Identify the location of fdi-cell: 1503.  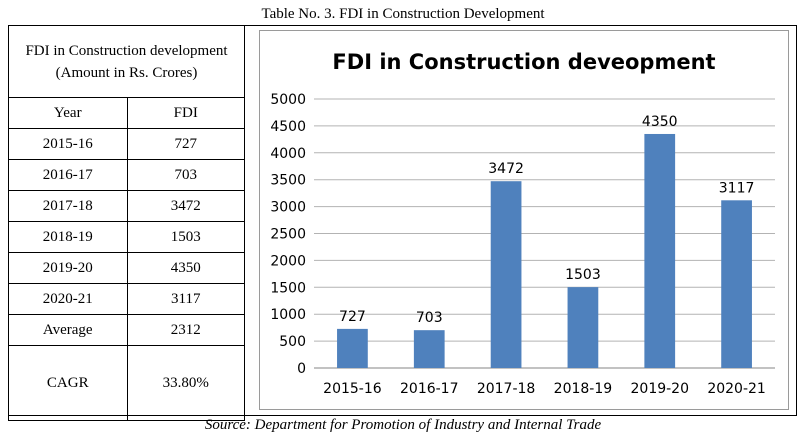
(185, 237).